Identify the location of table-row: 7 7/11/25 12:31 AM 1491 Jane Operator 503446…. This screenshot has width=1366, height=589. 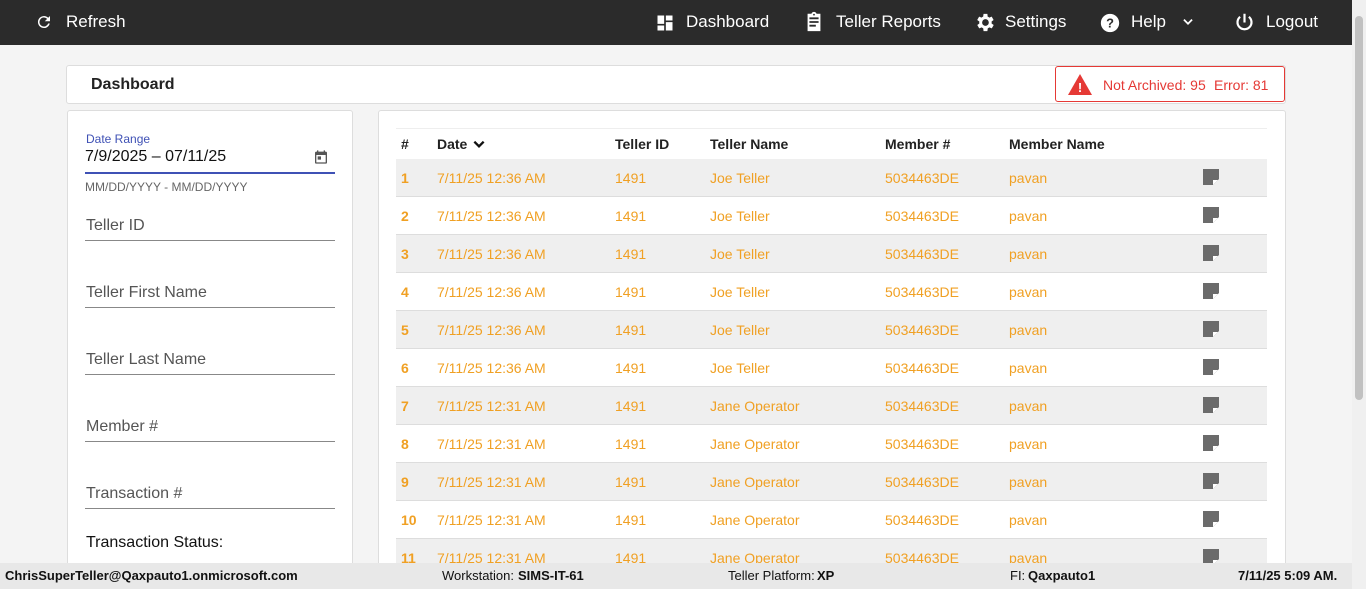
(831, 406).